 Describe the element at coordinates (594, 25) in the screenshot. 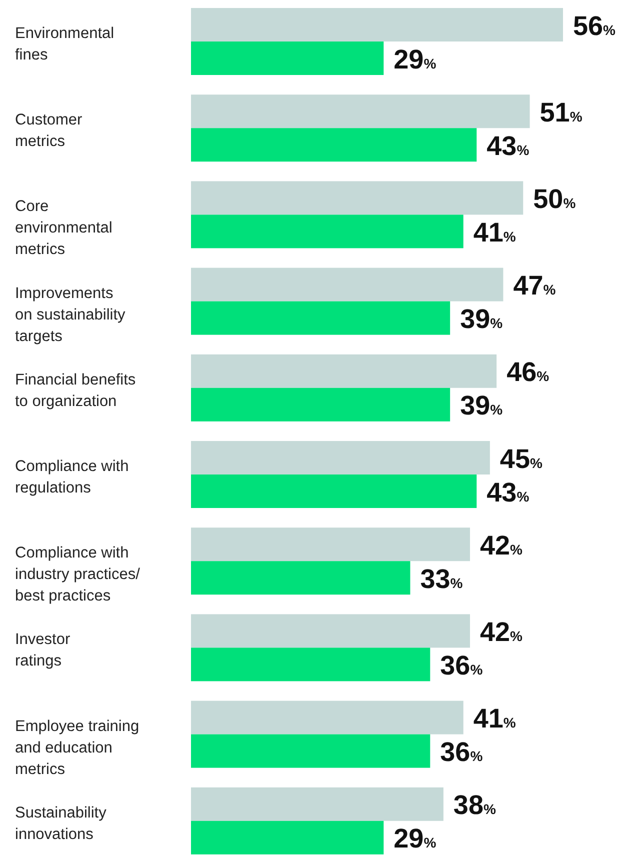

I see `data-label: 56%` at that location.